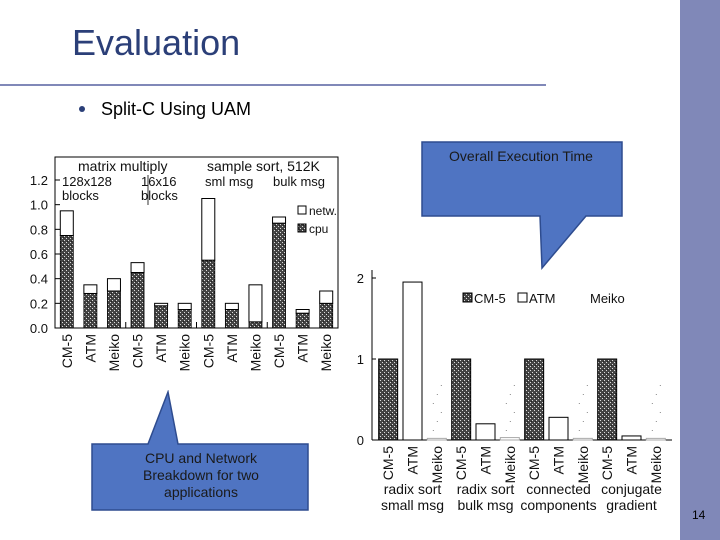 The height and width of the screenshot is (540, 720). What do you see at coordinates (39, 229) in the screenshot?
I see `chart1-ytick-label: 0.8` at bounding box center [39, 229].